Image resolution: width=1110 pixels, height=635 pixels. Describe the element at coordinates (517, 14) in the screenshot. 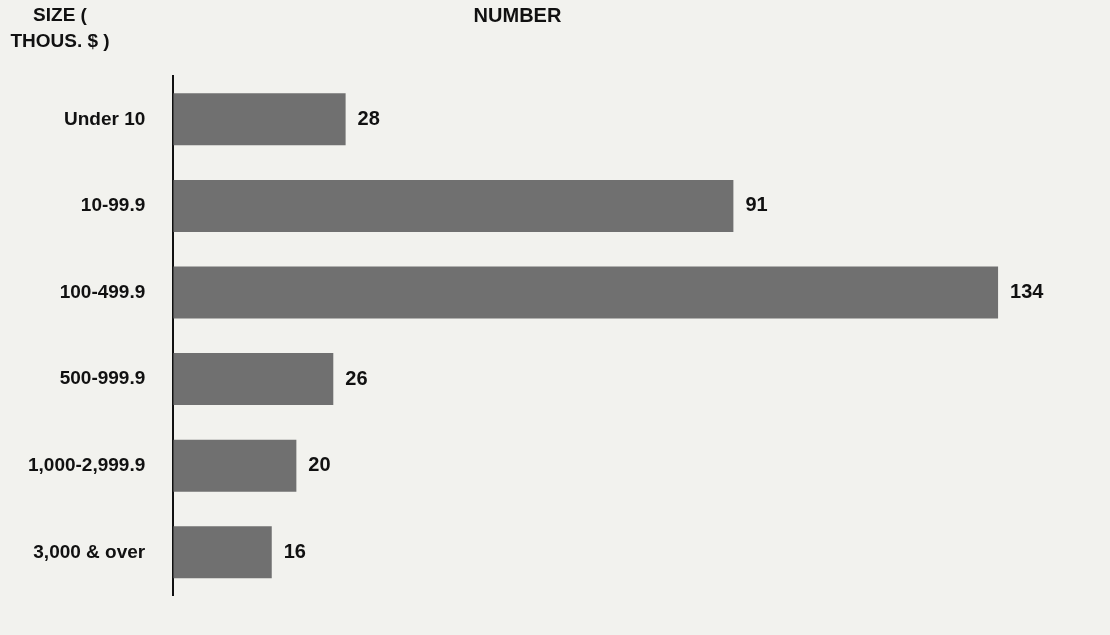

I see `chart-title: NUMBER` at that location.